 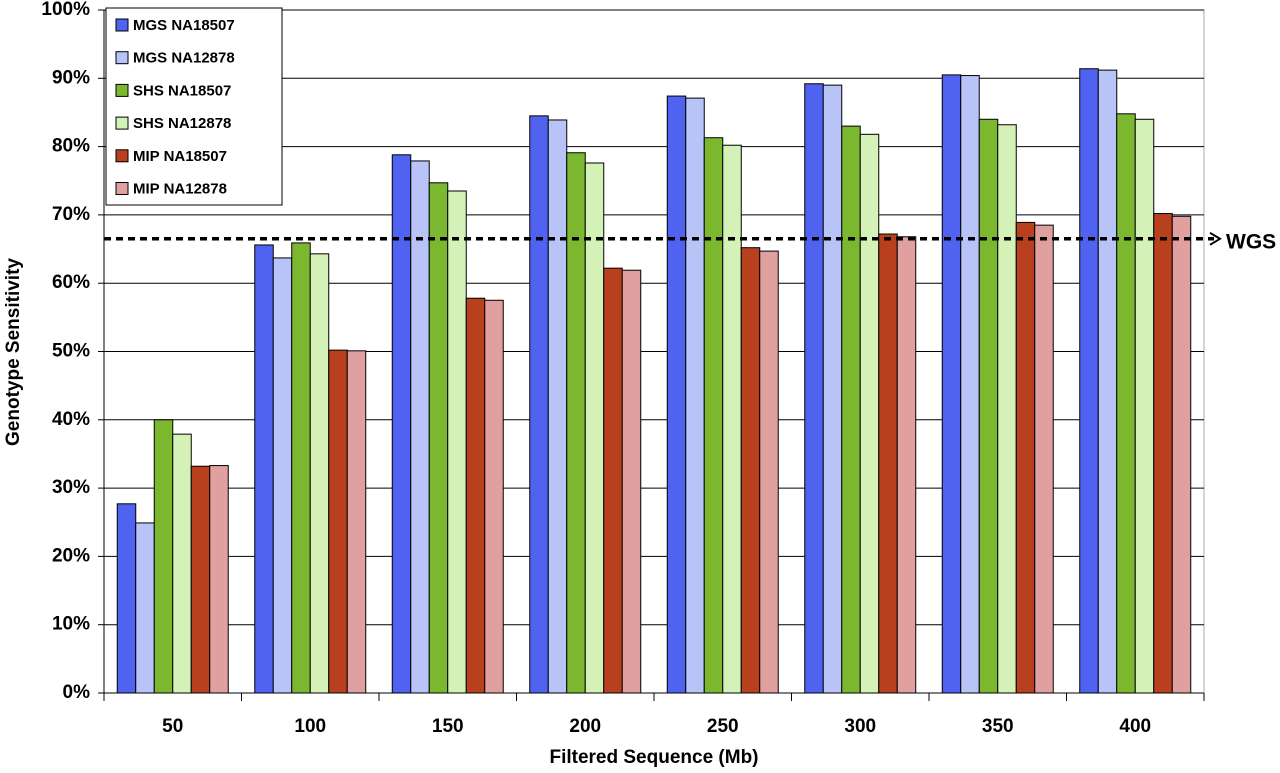 I want to click on x-tick-label: 350, so click(x=998, y=726).